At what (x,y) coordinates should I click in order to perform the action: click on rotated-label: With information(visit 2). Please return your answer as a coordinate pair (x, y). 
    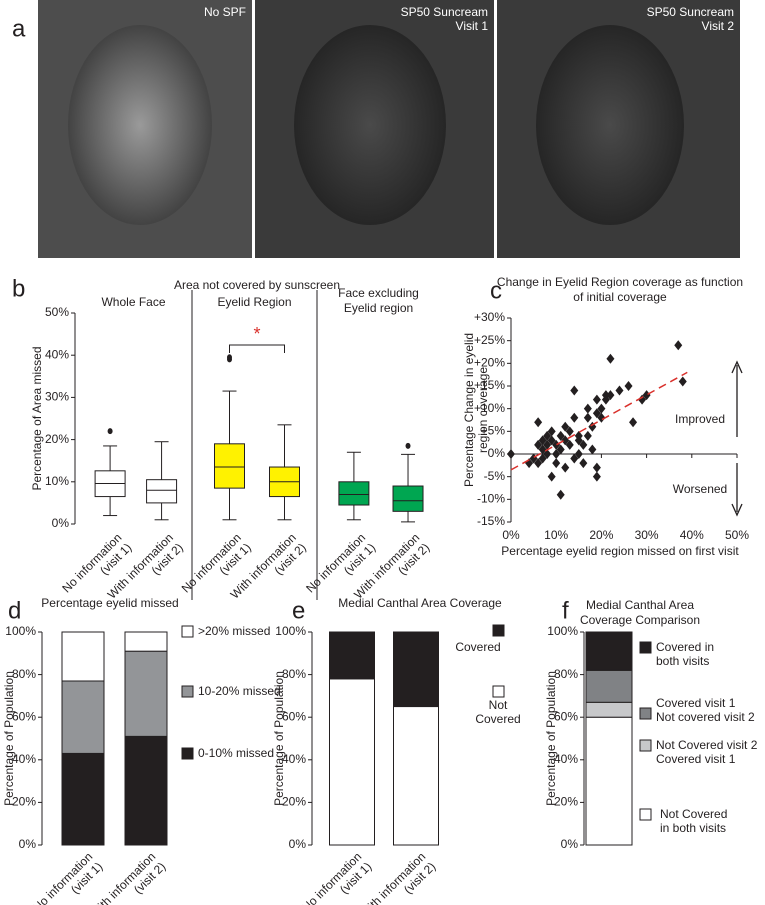
    Looking at the image, I should click on (397, 877).